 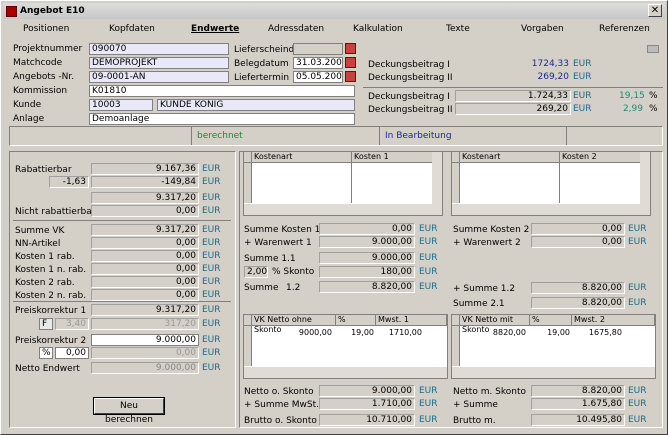 What do you see at coordinates (40, 231) in the screenshot?
I see `summe-vk-label: Summe VK` at bounding box center [40, 231].